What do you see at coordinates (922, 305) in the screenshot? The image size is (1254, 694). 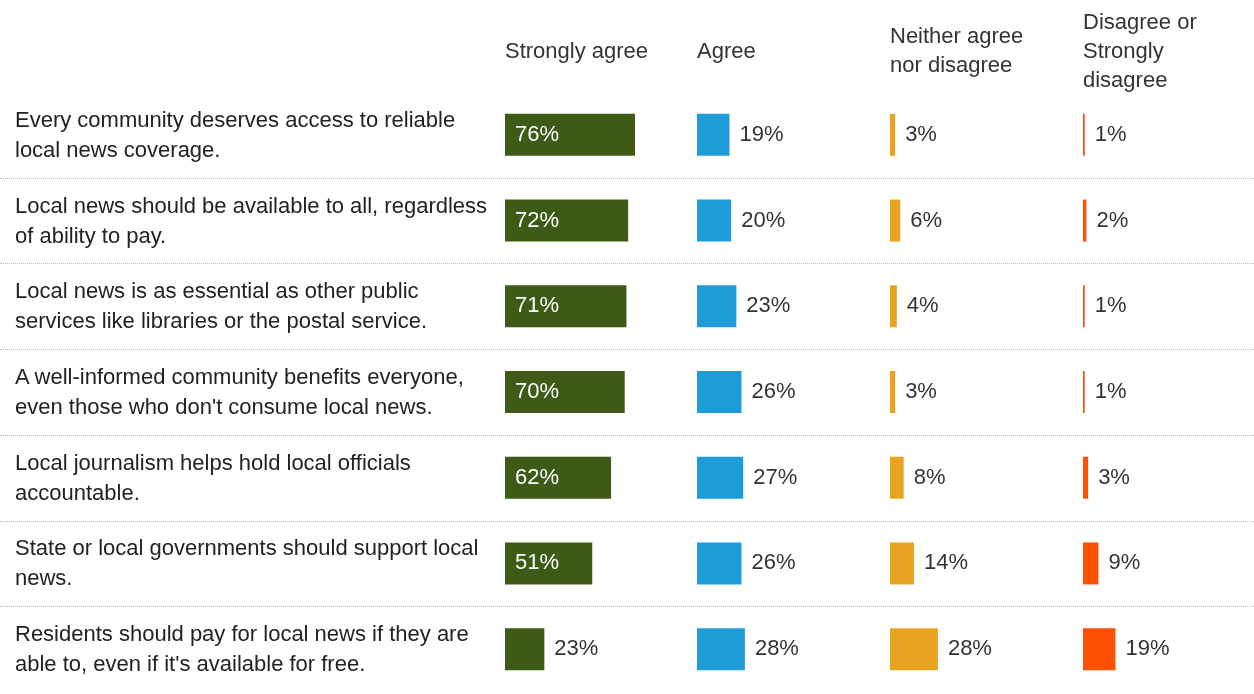 I see `data-label: 4%` at bounding box center [922, 305].